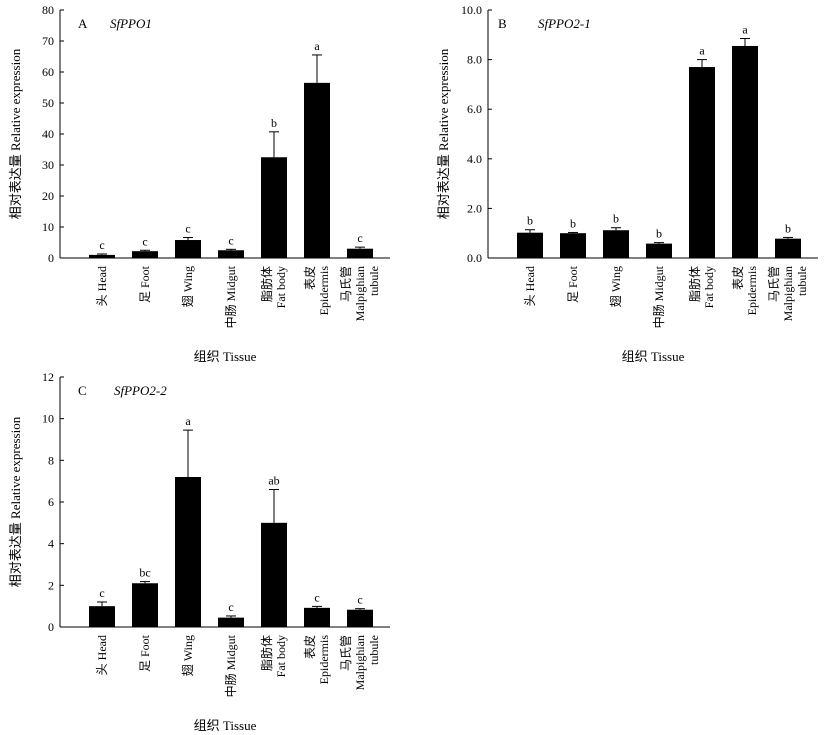  Describe the element at coordinates (48, 134) in the screenshot. I see `y-tick-label: 40` at that location.